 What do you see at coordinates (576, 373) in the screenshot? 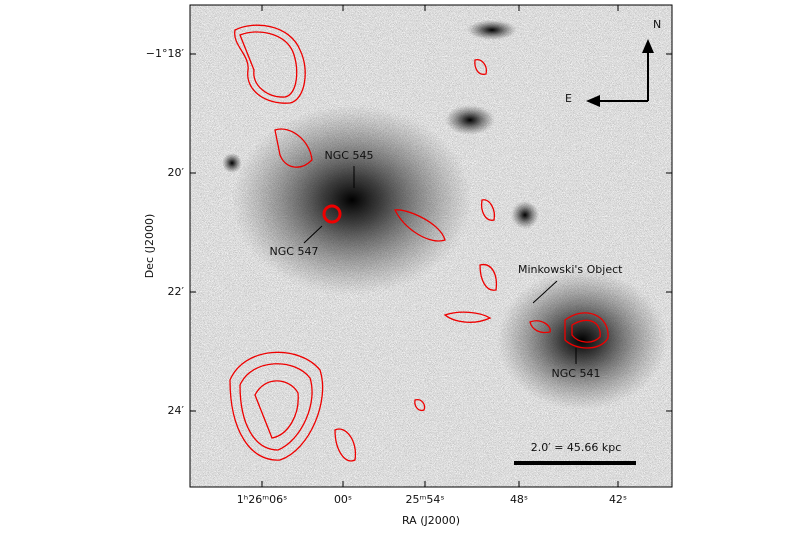
I see `annotation: NGC 541` at bounding box center [576, 373].